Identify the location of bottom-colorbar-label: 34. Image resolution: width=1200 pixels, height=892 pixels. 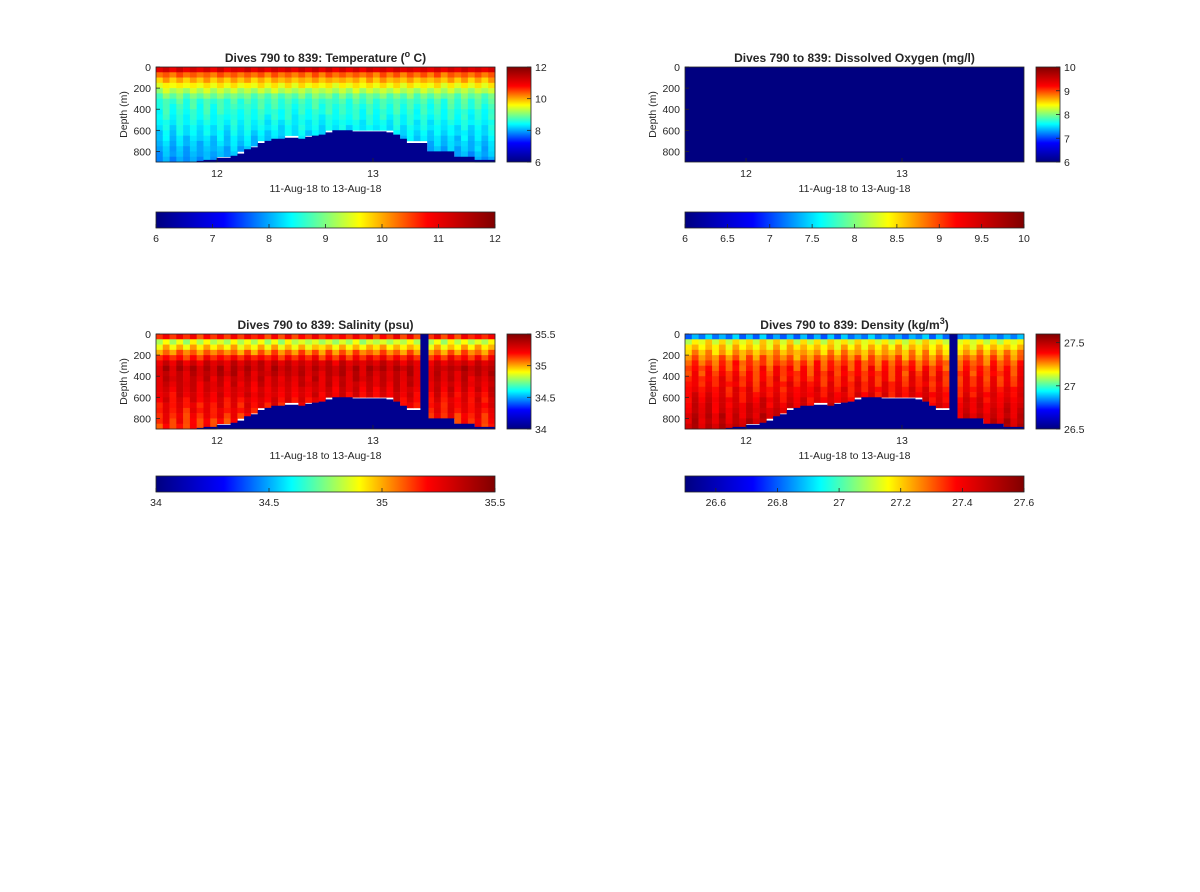
(156, 503).